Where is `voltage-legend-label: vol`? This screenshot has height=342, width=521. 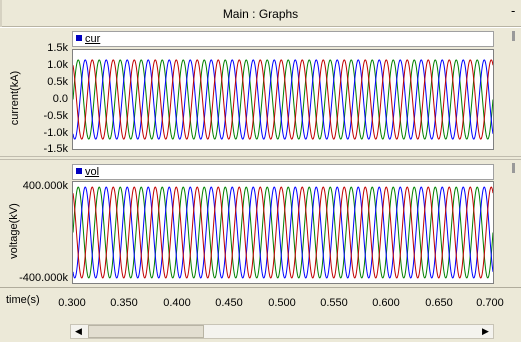 voltage-legend-label: vol is located at coordinates (92, 172).